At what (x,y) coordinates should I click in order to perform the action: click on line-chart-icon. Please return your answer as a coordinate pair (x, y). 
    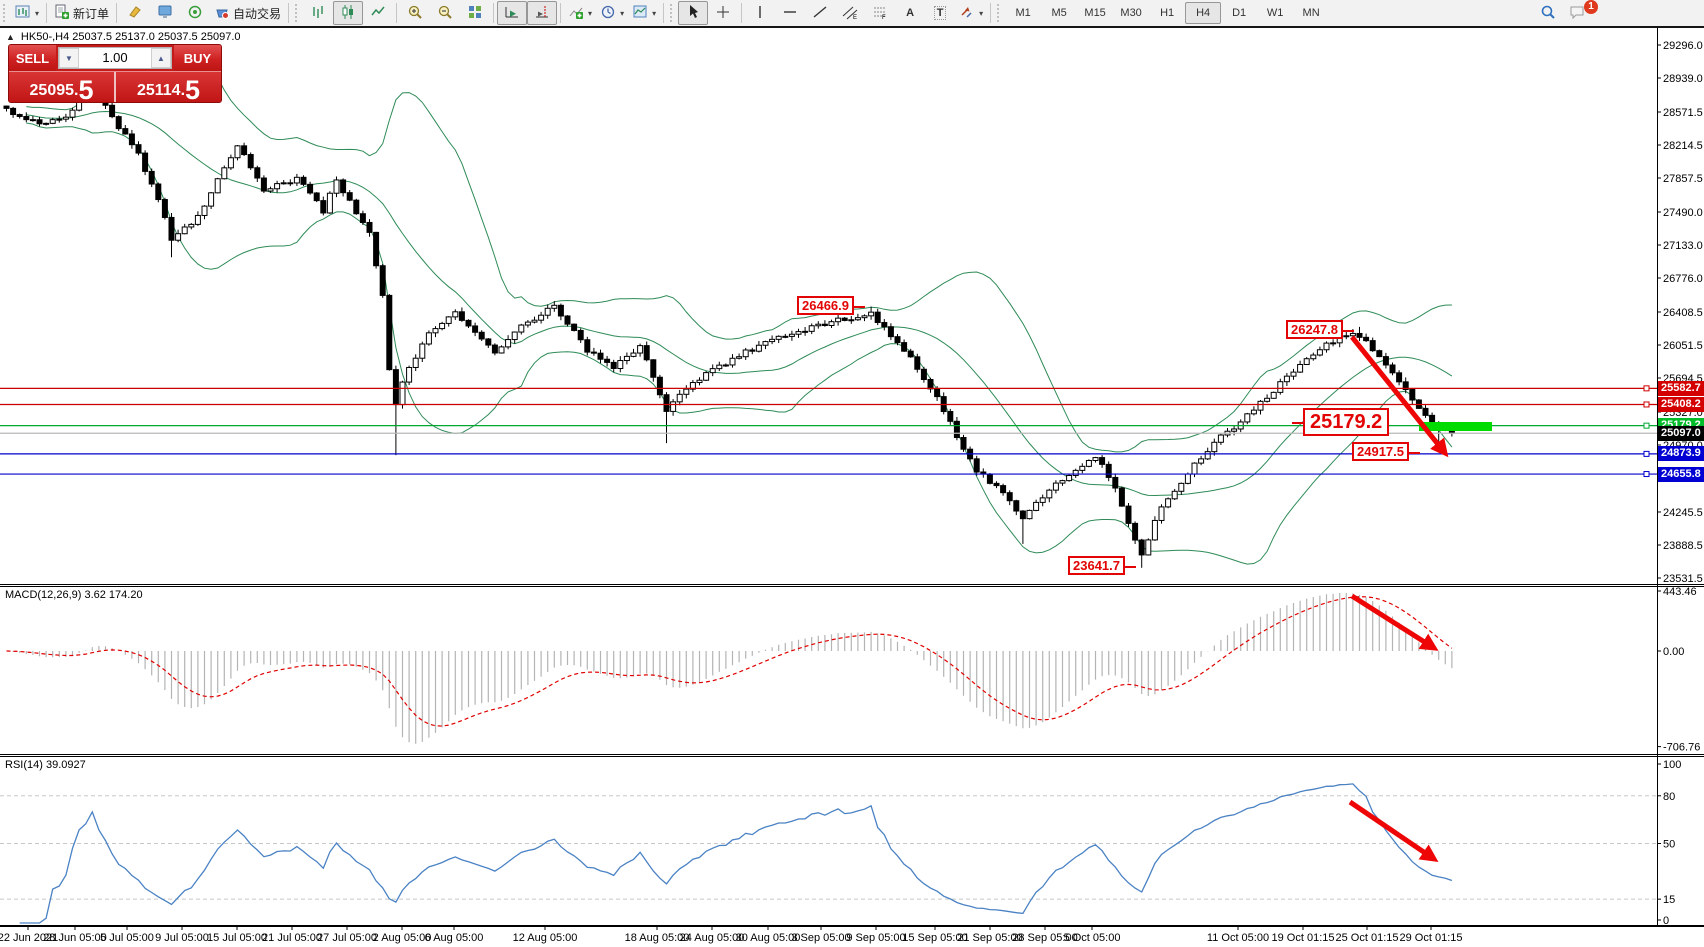
    Looking at the image, I should click on (378, 13).